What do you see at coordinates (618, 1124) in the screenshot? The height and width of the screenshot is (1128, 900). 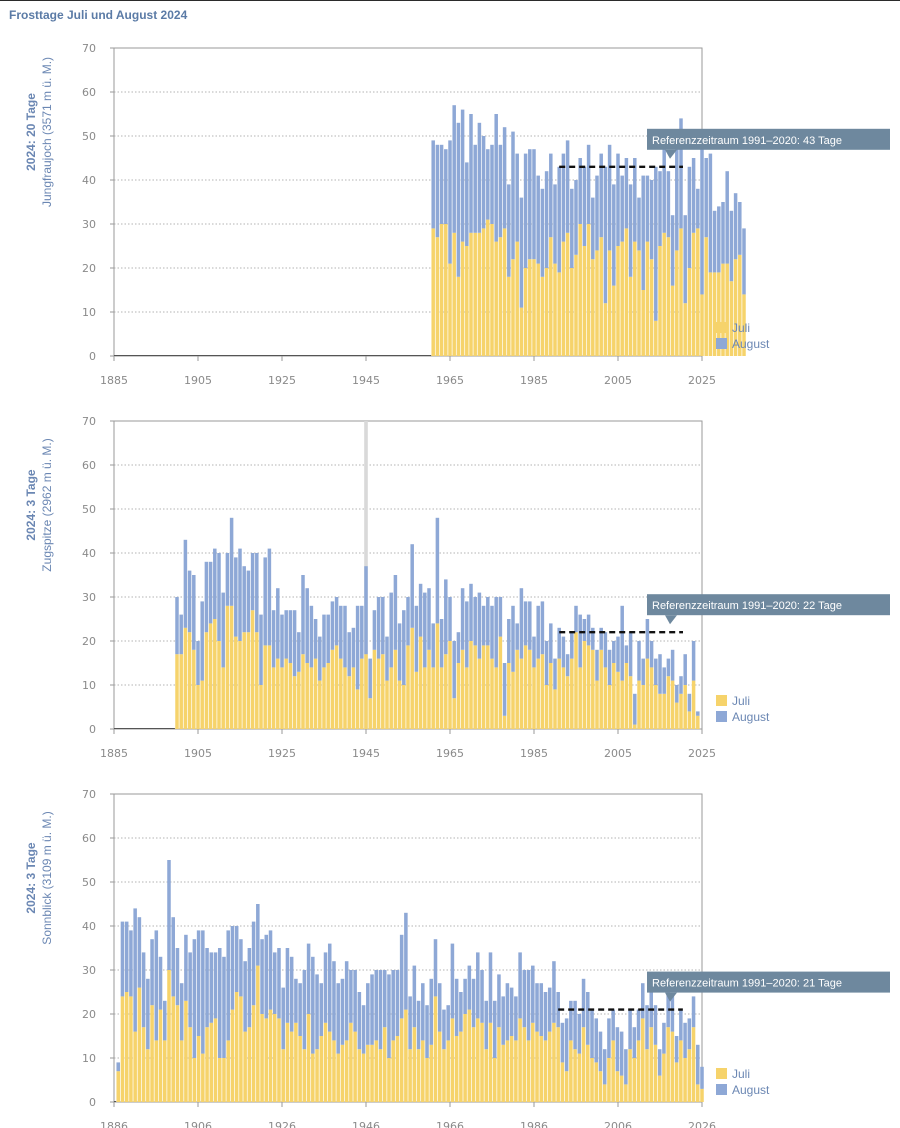 I see `x-tick-label: 2006` at bounding box center [618, 1124].